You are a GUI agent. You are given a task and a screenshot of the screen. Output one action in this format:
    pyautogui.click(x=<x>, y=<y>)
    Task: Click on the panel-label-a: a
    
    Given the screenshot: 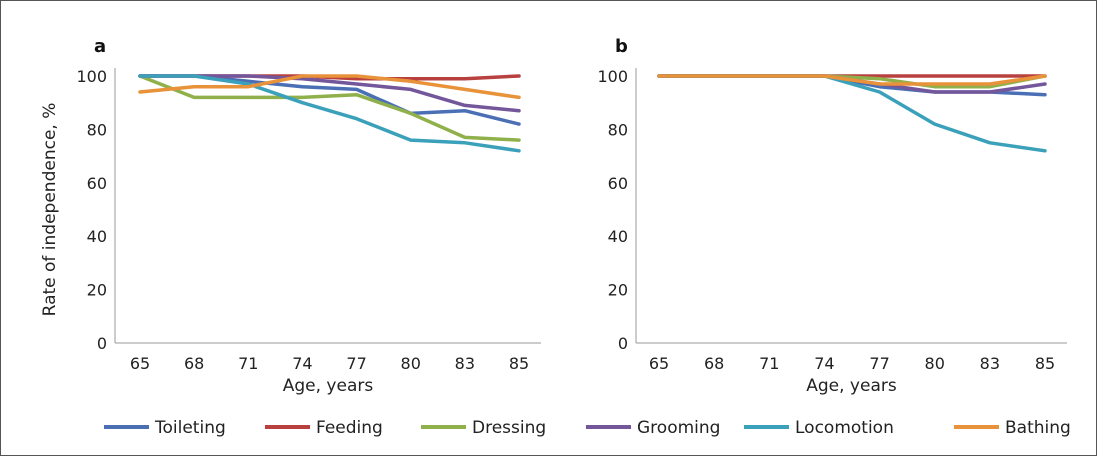 What is the action you would take?
    pyautogui.click(x=100, y=46)
    